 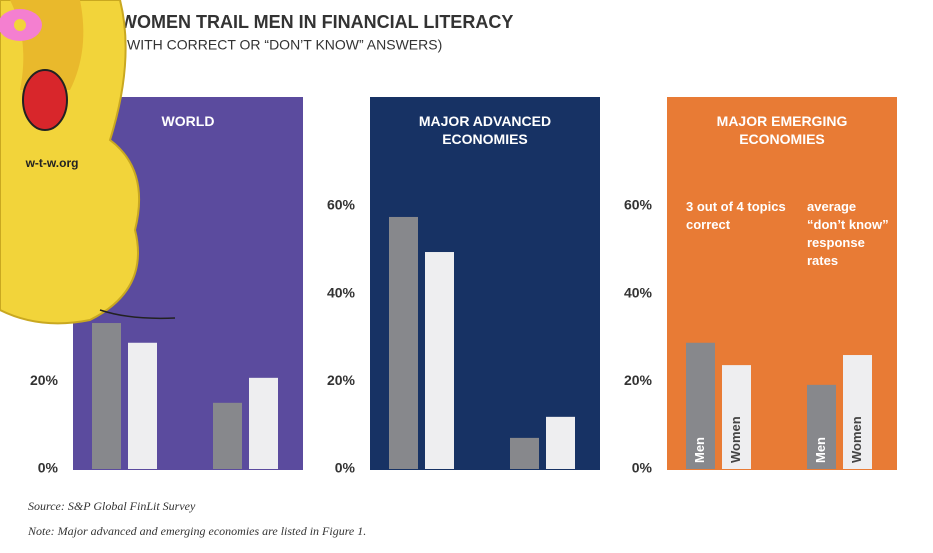 I want to click on cartoon-overlay: w-t-w.org, so click(x=88, y=162).